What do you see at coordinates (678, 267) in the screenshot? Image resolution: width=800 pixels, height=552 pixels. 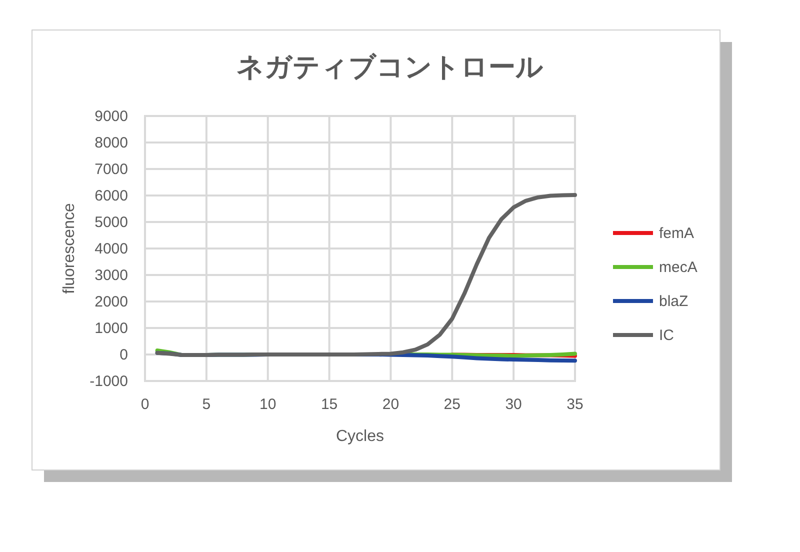 I see `legend-label: mecA` at bounding box center [678, 267].